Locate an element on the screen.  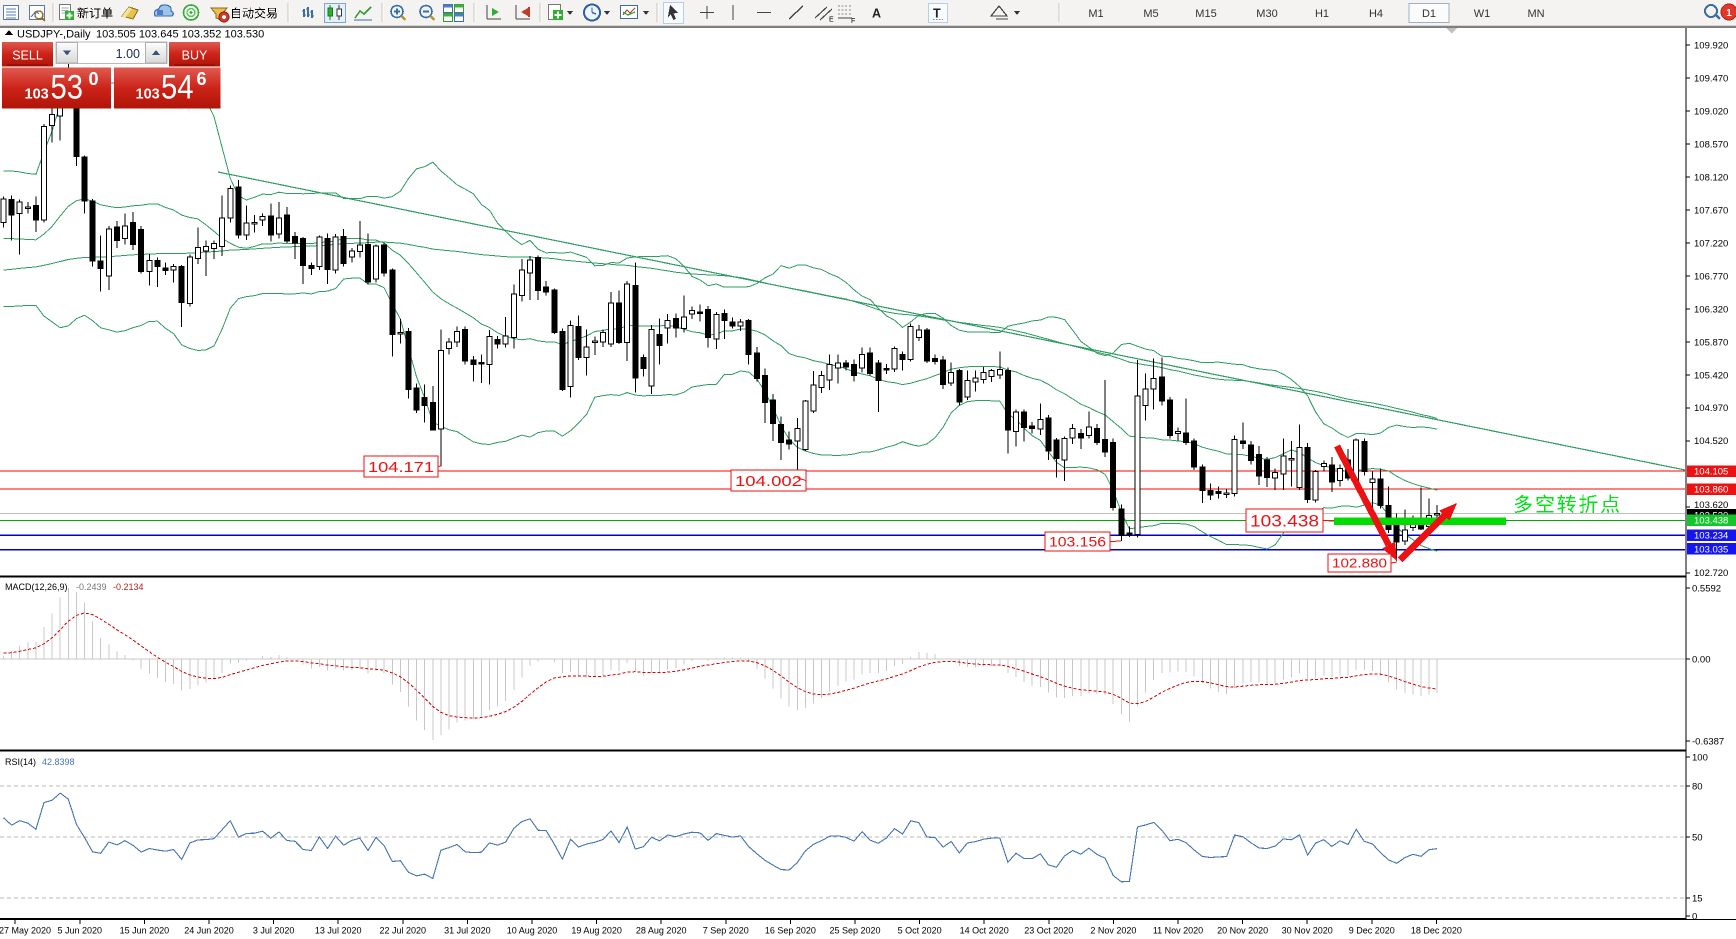
svg-text: 25 Sep 2020 is located at coordinates (854, 931).